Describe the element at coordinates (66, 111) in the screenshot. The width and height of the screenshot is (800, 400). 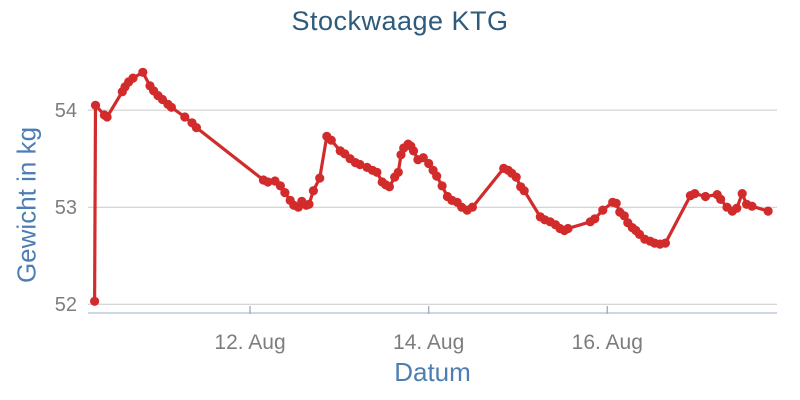
I see `y-tick-label-54: 54` at that location.